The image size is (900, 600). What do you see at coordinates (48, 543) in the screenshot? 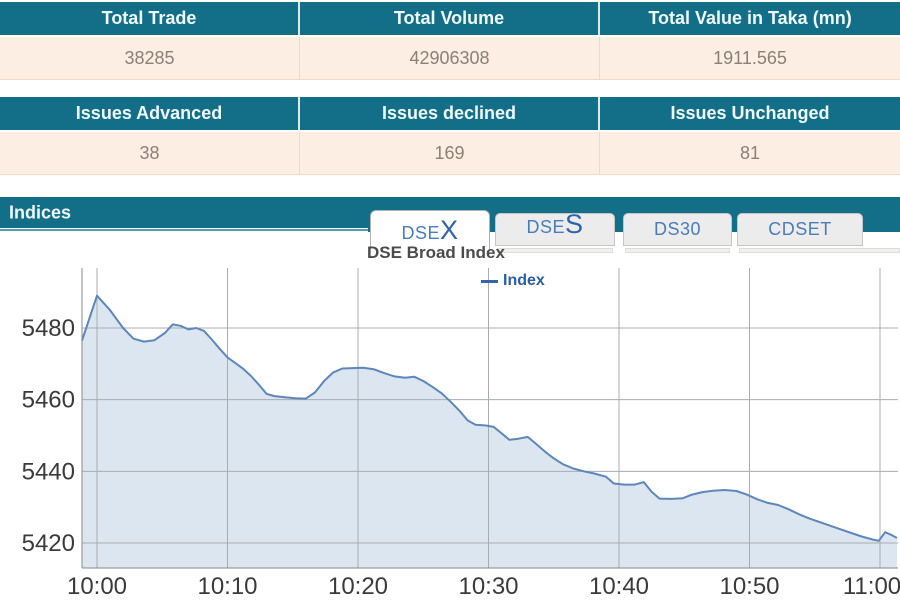
I see `y-axis-tick-label: 5420` at bounding box center [48, 543].